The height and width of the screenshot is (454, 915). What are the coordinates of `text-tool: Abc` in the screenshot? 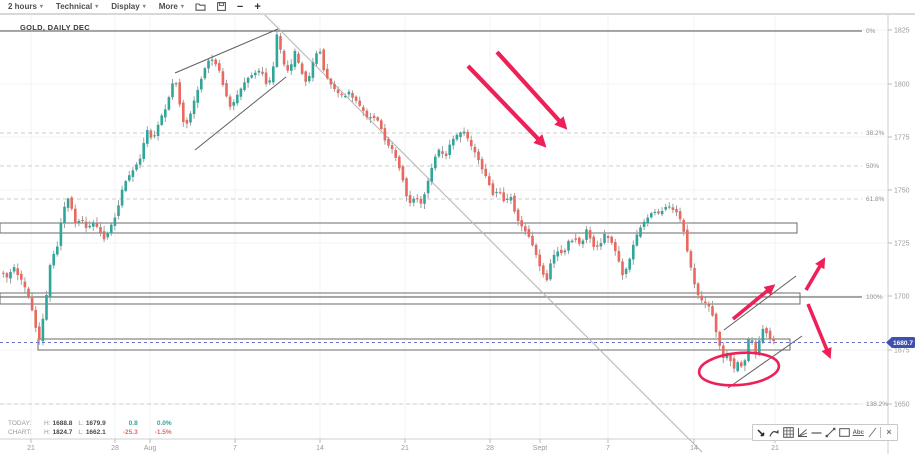 It's located at (858, 432).